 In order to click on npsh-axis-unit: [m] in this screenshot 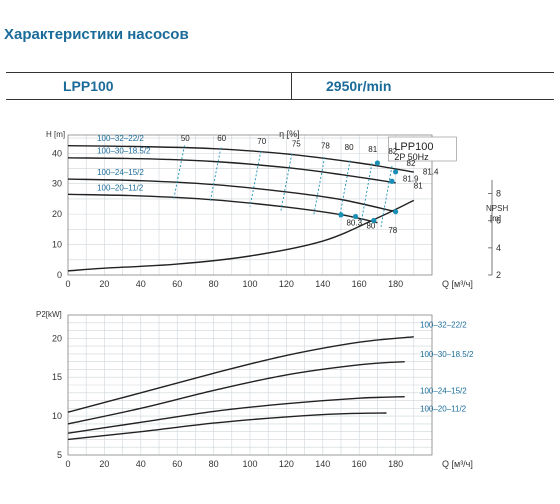, I will do `click(495, 218)`.